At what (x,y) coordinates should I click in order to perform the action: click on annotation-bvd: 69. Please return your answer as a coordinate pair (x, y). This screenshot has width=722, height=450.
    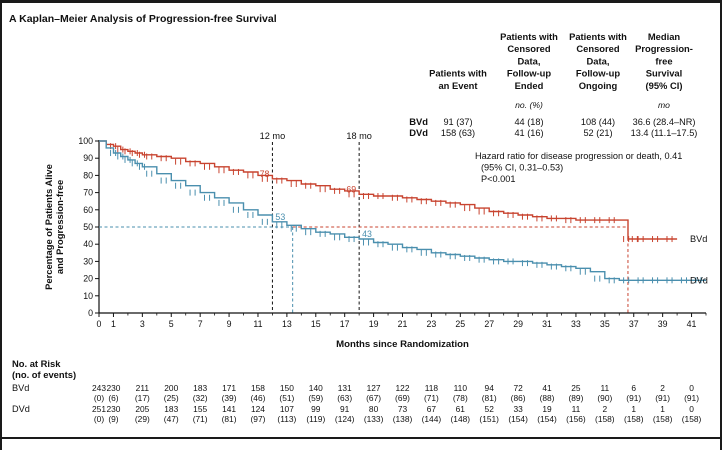
    Looking at the image, I should click on (351, 189).